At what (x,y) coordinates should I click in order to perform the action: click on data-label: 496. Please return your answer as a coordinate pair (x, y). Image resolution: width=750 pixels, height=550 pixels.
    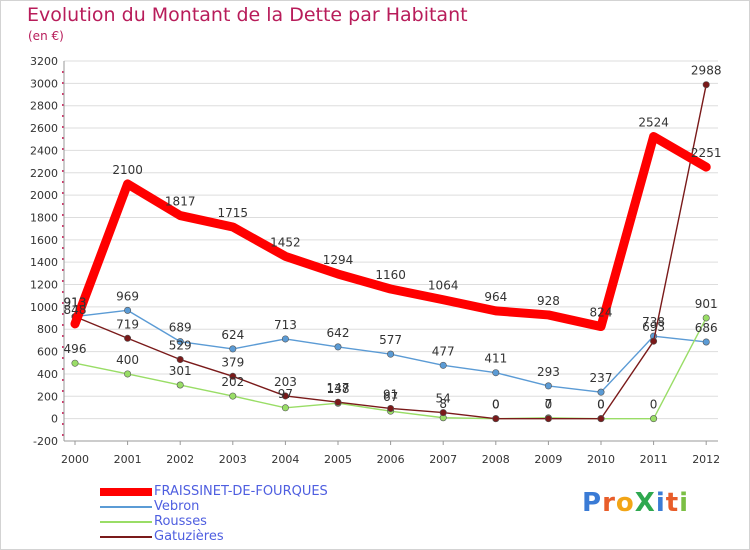
    Looking at the image, I should click on (75, 349).